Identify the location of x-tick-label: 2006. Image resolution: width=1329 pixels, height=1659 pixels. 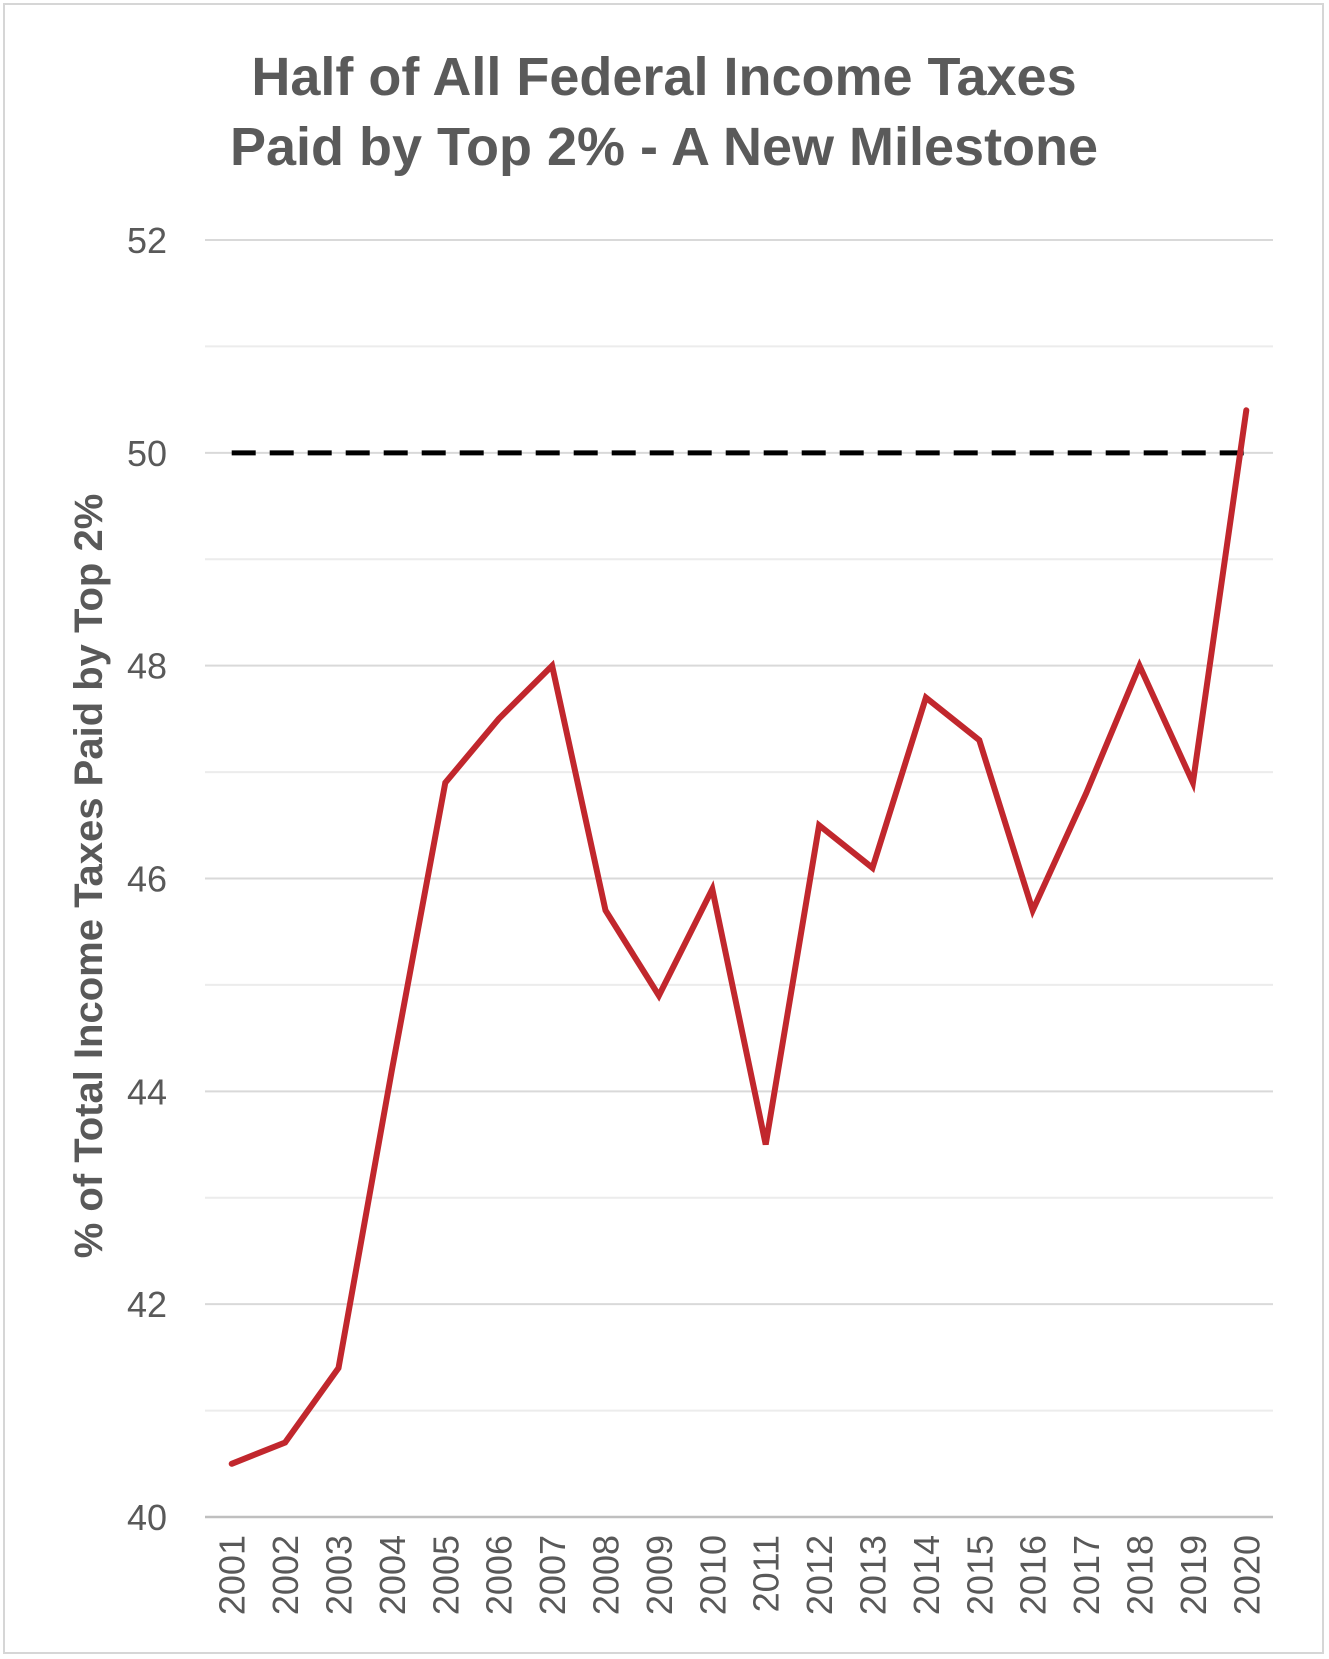
(499, 1575).